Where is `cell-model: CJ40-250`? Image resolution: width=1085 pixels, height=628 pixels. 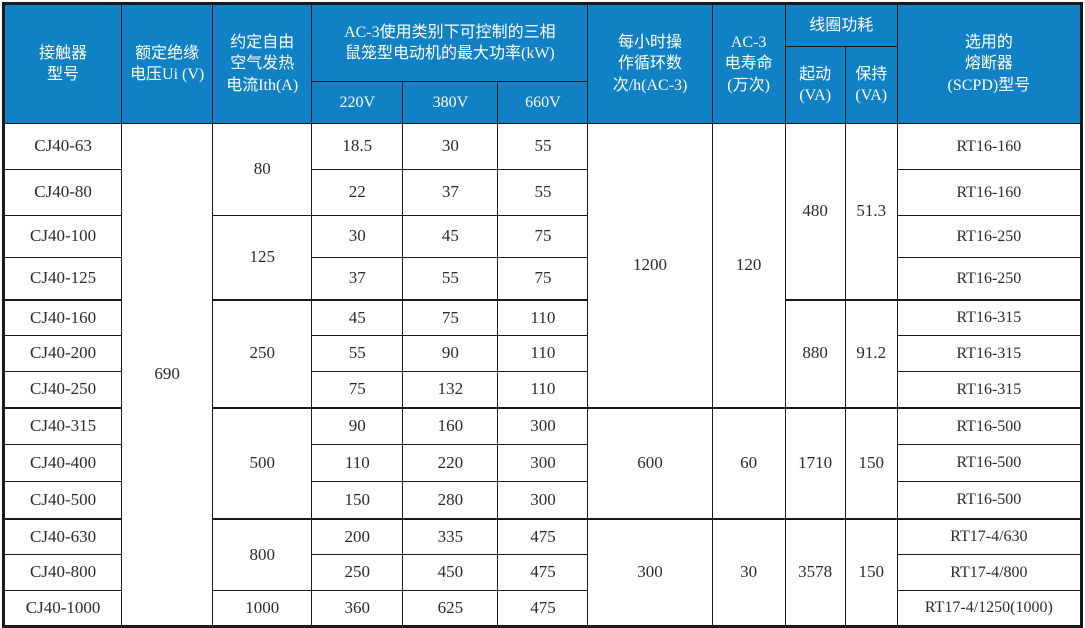 cell-model: CJ40-250 is located at coordinates (62, 389).